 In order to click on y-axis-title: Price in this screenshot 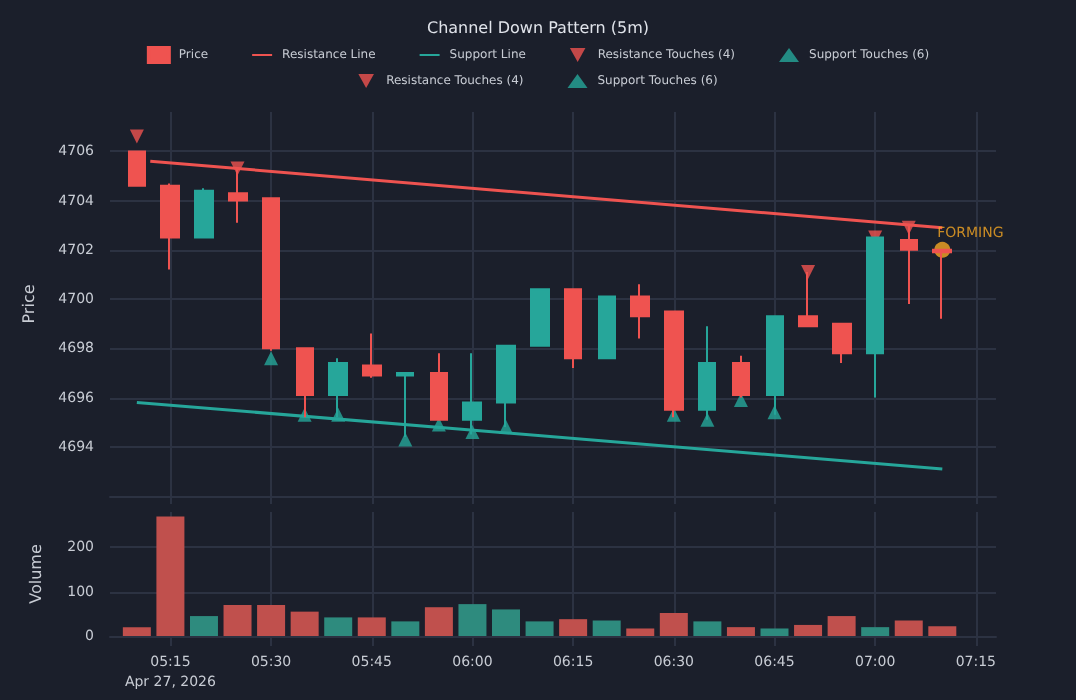, I will do `click(28, 304)`.